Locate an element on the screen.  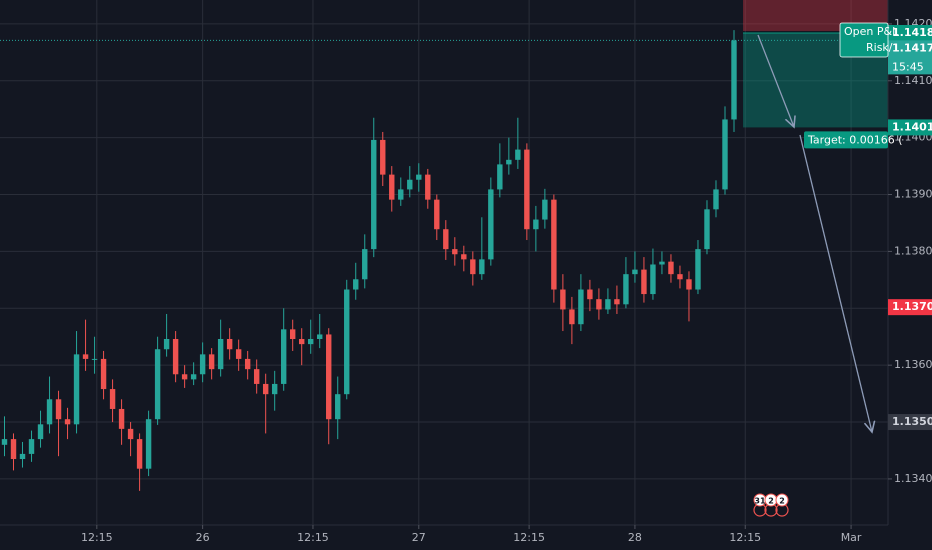
y-tick-label: 1.14100 is located at coordinates (913, 80).